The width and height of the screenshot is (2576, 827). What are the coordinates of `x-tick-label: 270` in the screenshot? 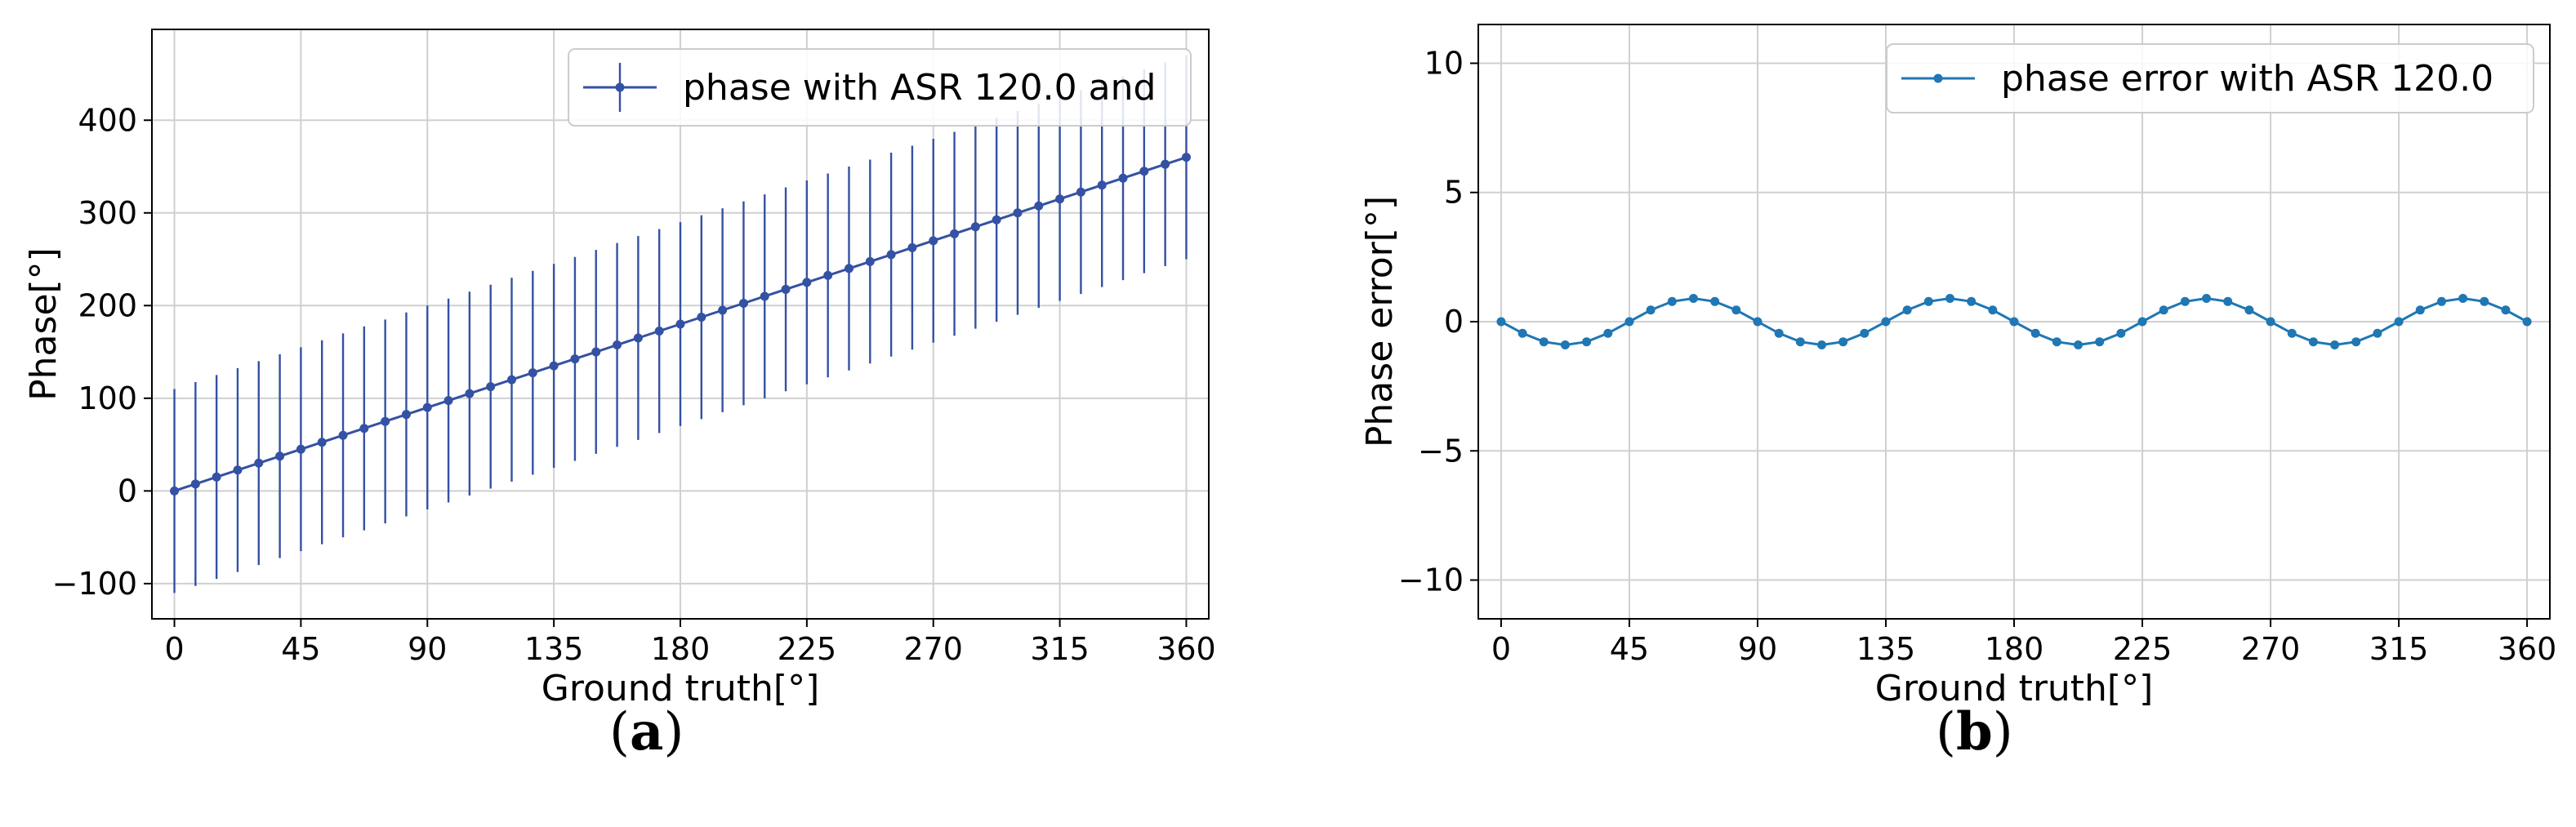 It's located at (933, 649).